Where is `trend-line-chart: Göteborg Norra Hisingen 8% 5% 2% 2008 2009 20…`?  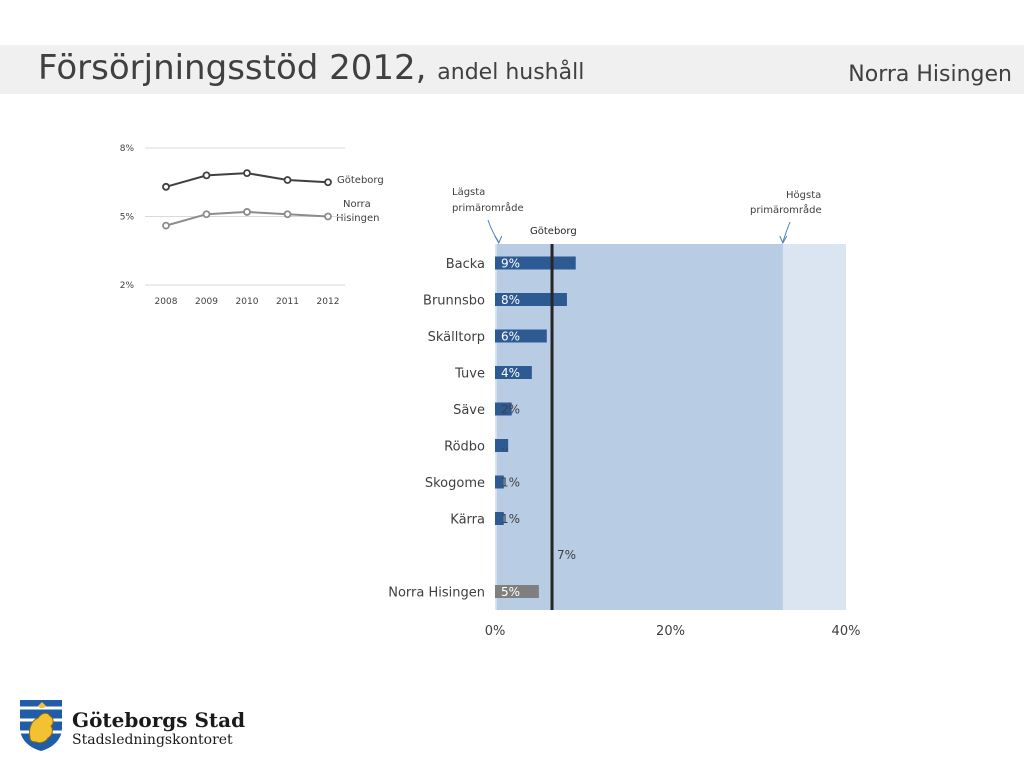 trend-line-chart: Göteborg Norra Hisingen 8% 5% 2% 2008 2009 20… is located at coordinates (252, 225).